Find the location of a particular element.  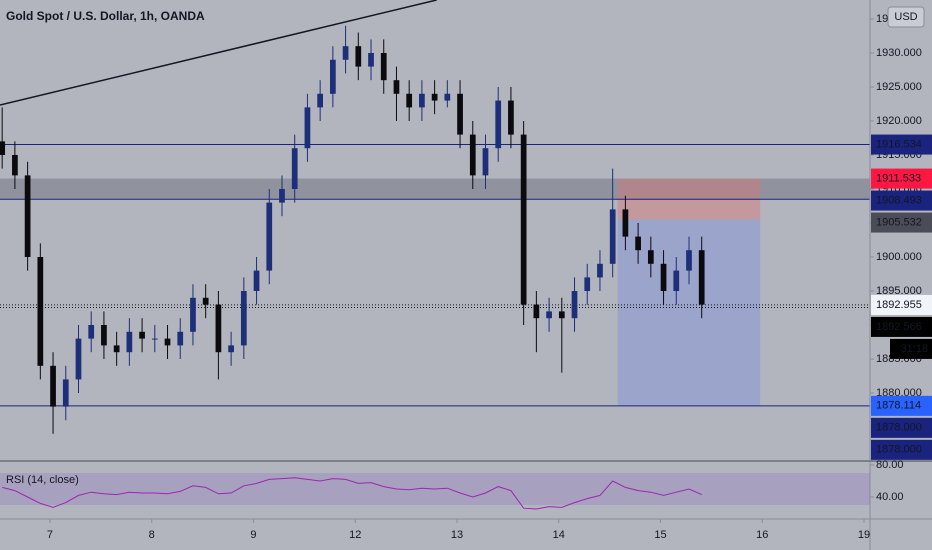

currency-button is located at coordinates (906, 17).